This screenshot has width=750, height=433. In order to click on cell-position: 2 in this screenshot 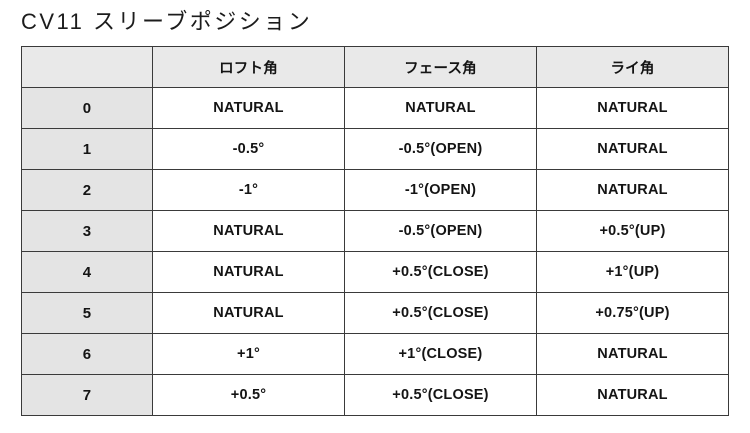, I will do `click(87, 190)`.